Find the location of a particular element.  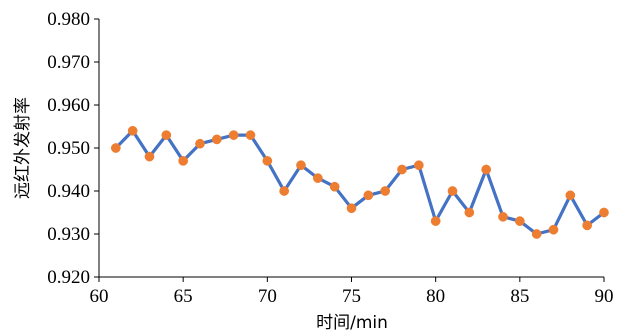

x-tick-label: 90 is located at coordinates (604, 296).